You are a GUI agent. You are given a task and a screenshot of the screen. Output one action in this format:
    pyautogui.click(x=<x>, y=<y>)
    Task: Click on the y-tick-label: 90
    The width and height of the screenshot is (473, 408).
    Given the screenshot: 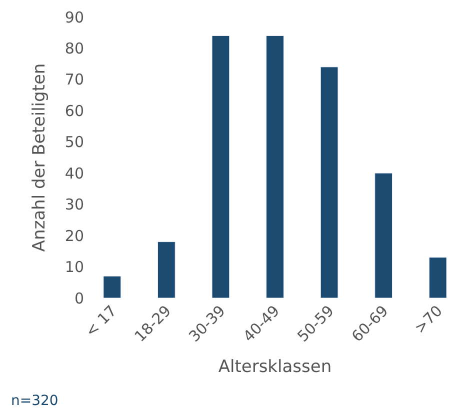 What is the action you would take?
    pyautogui.click(x=74, y=17)
    